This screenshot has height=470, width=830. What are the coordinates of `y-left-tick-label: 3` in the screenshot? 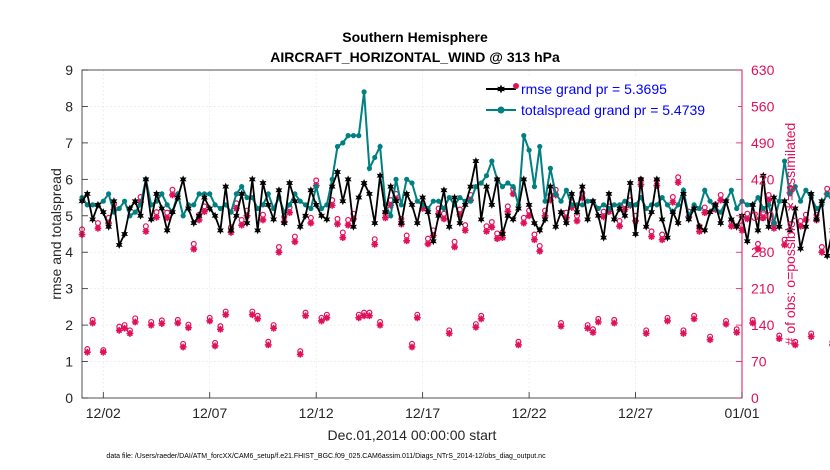 It's located at (69, 289).